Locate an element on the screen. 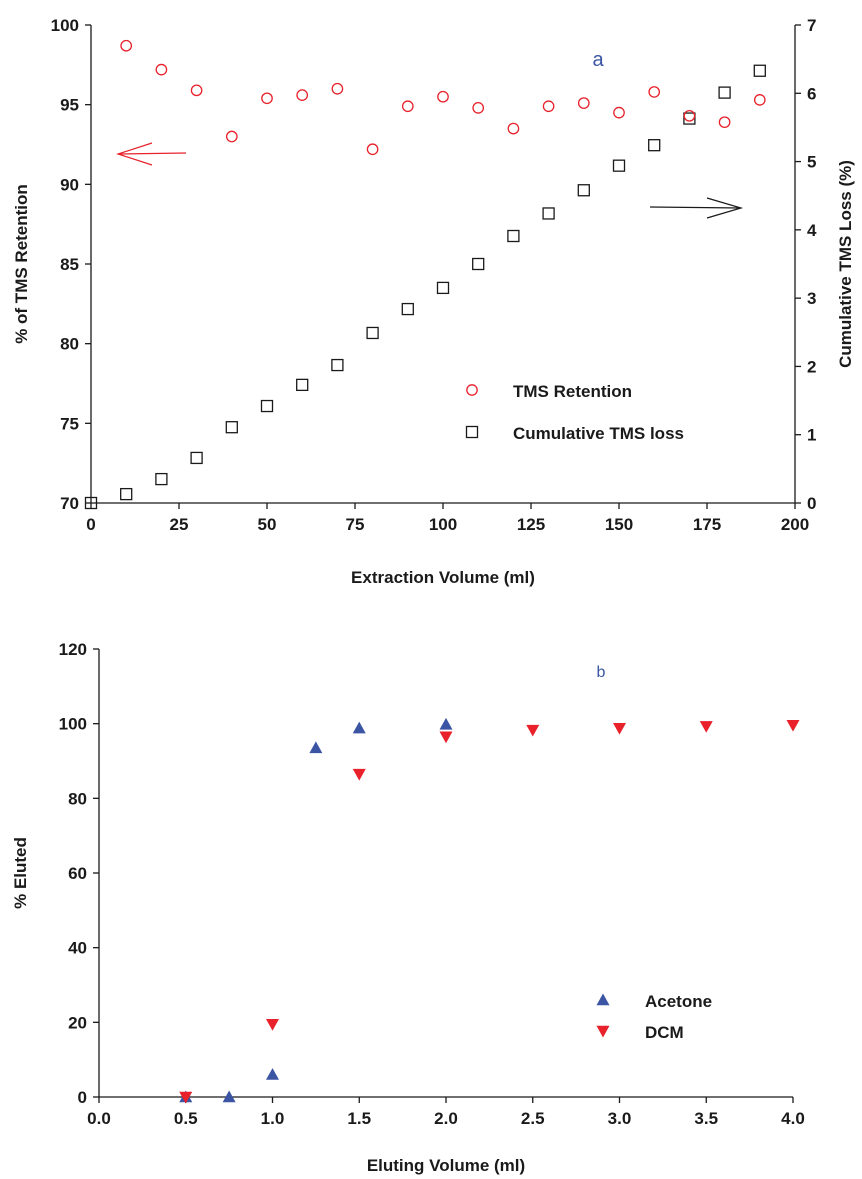 This screenshot has height=1179, width=862. legend-marker-acetone is located at coordinates (603, 999).